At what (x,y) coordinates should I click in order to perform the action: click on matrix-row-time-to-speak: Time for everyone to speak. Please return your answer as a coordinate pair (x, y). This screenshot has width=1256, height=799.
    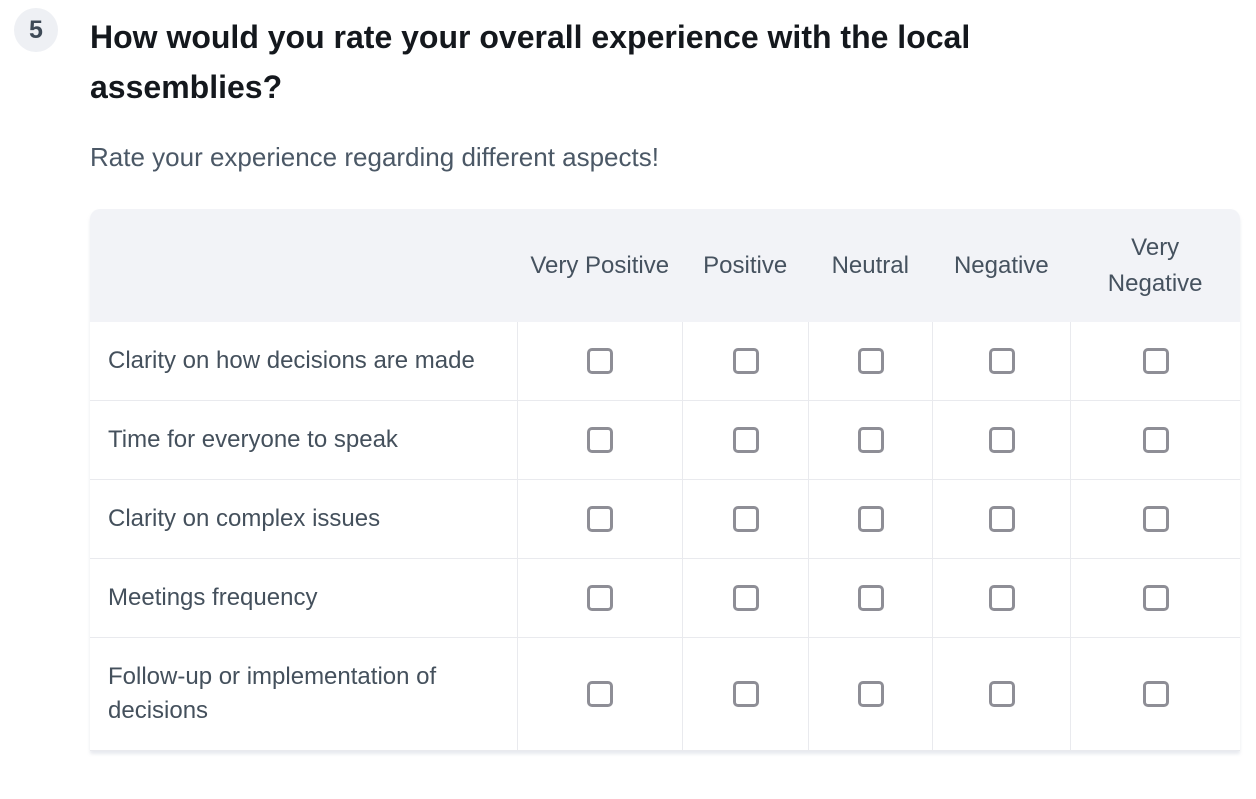
    Looking at the image, I should click on (665, 440).